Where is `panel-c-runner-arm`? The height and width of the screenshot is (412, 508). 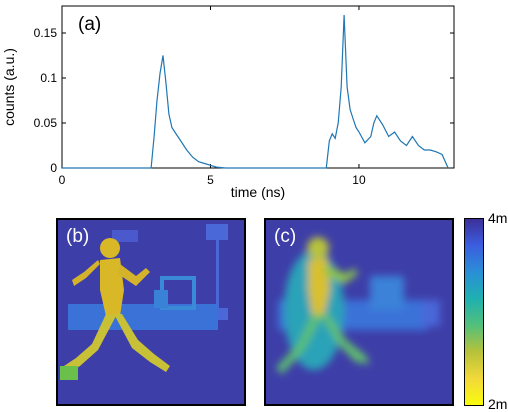
panel-c-runner-arm is located at coordinates (341, 274).